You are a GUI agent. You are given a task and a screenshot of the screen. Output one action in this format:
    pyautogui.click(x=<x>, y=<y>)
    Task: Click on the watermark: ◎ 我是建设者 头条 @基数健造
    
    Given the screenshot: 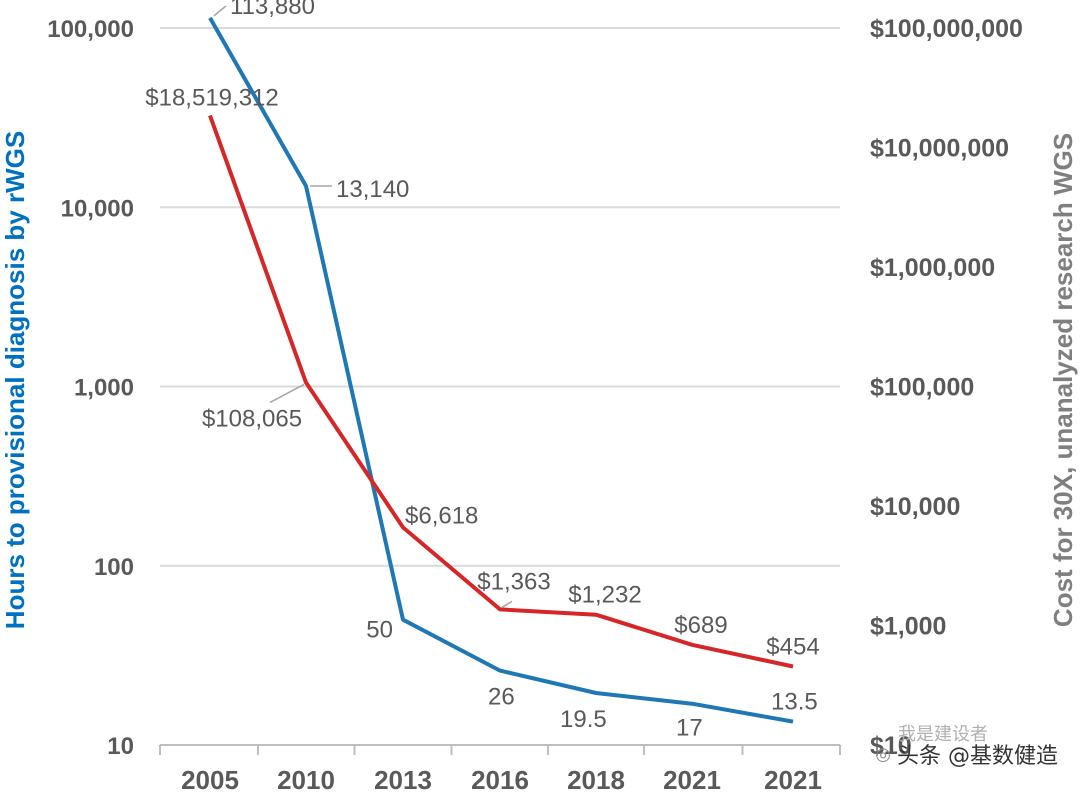 What is the action you would take?
    pyautogui.click(x=966, y=747)
    